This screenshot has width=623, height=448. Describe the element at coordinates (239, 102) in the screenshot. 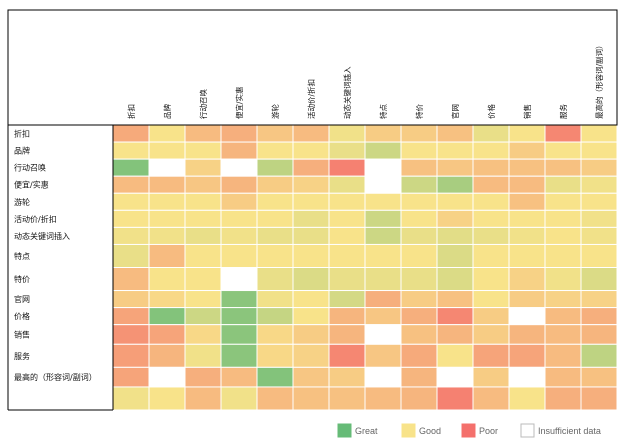

I see `column-label: 便宜/实惠` at that location.